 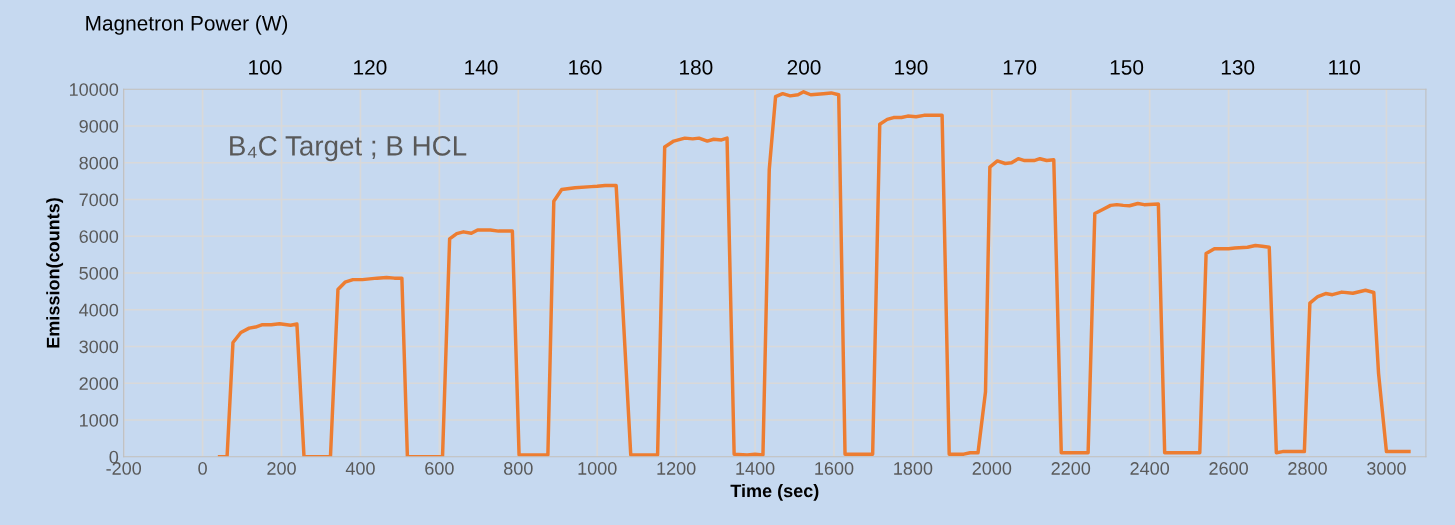 I want to click on x-tick-label: 2200, so click(x=1071, y=468).